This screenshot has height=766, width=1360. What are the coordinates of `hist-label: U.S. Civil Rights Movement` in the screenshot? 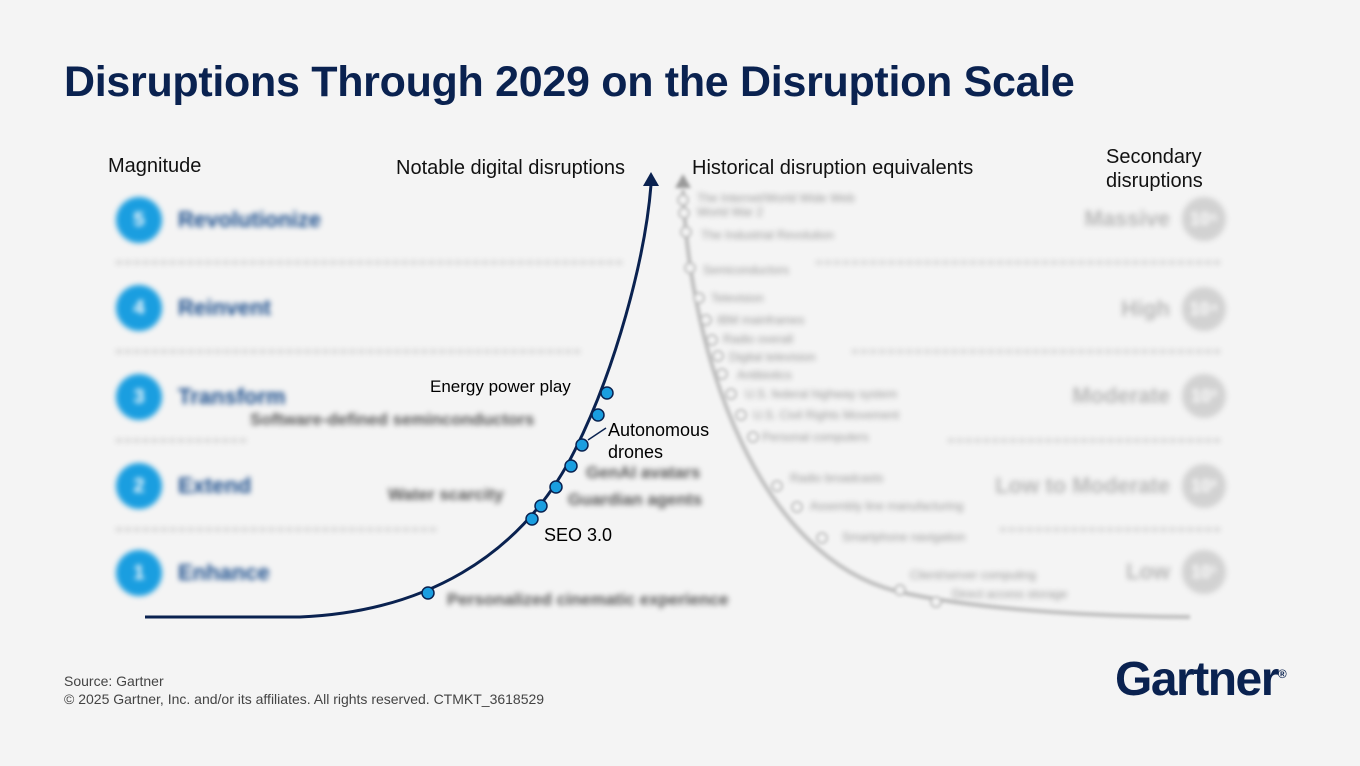 It's located at (826, 415).